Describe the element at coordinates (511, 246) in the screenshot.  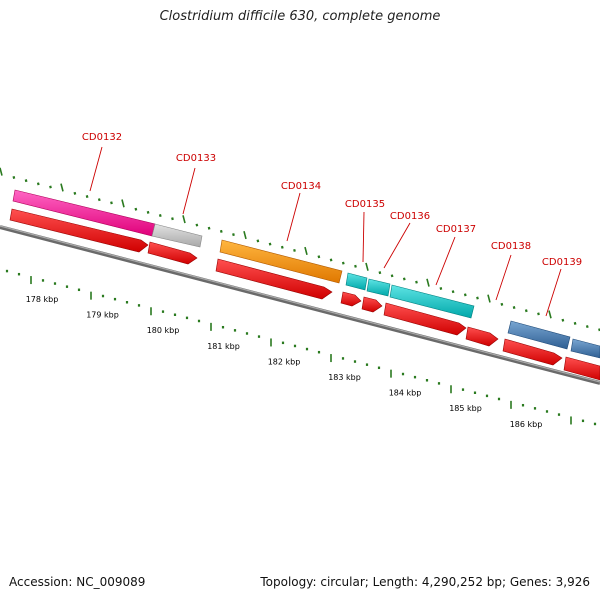
I see `gene-label-cd0138: CD0138` at that location.